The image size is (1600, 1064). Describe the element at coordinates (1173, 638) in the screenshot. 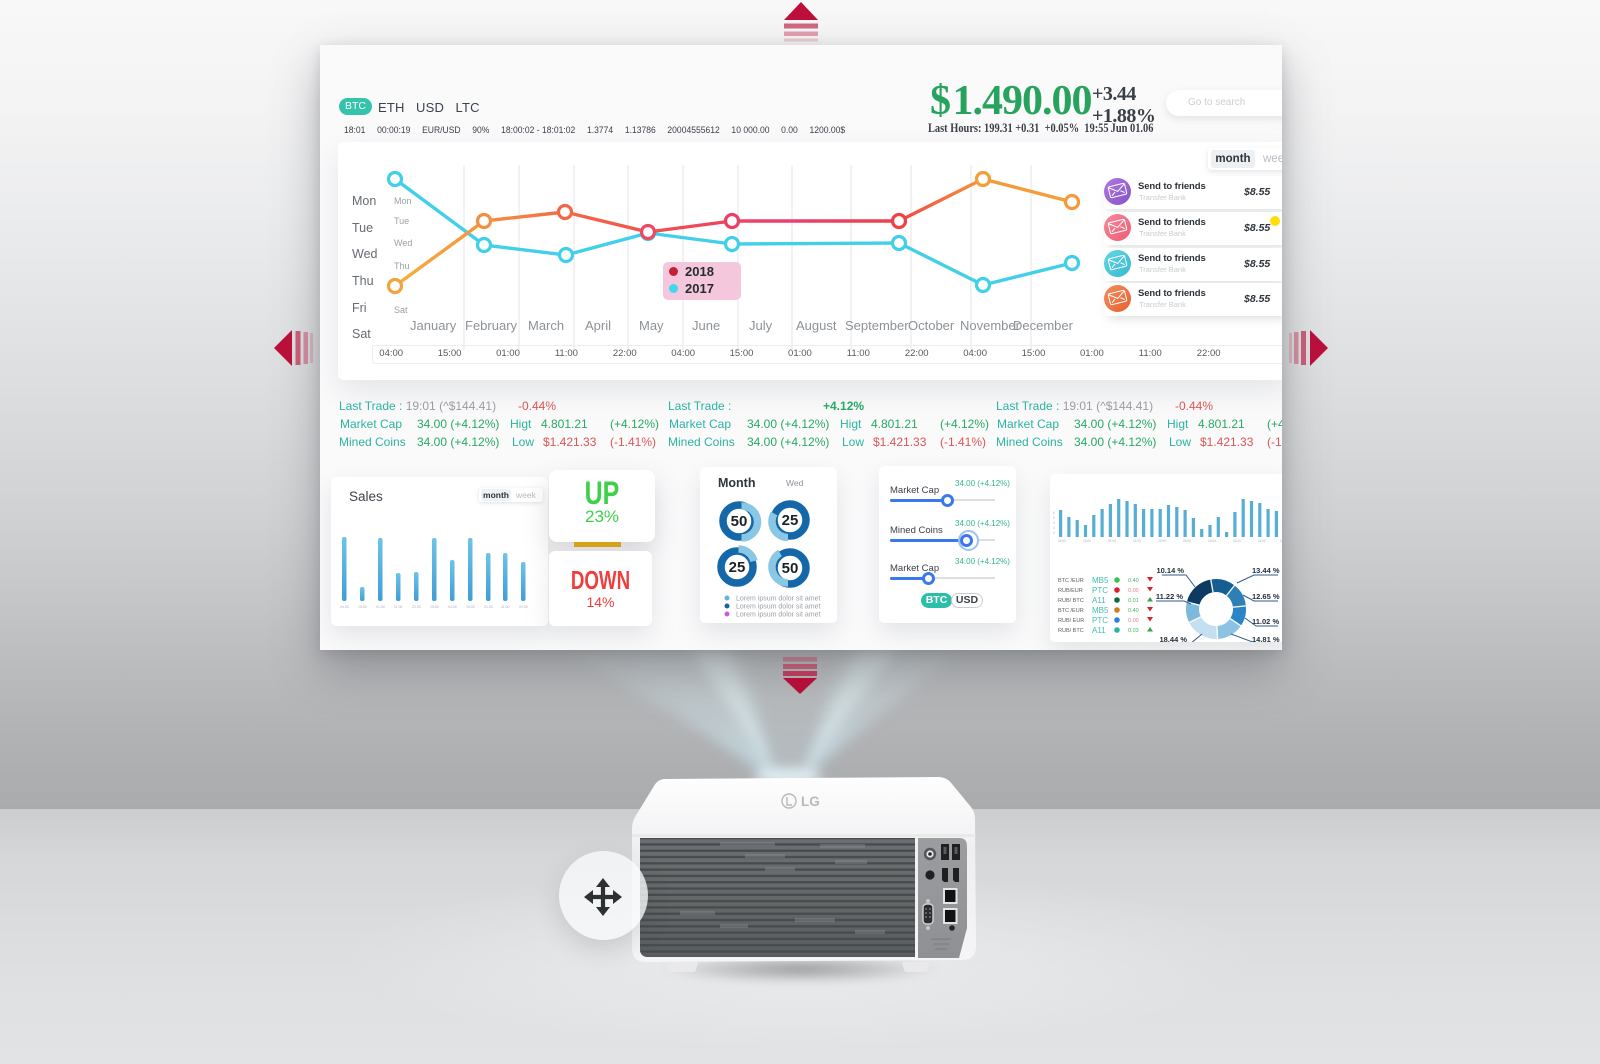

I see `svg-text: 18.44 %` at that location.